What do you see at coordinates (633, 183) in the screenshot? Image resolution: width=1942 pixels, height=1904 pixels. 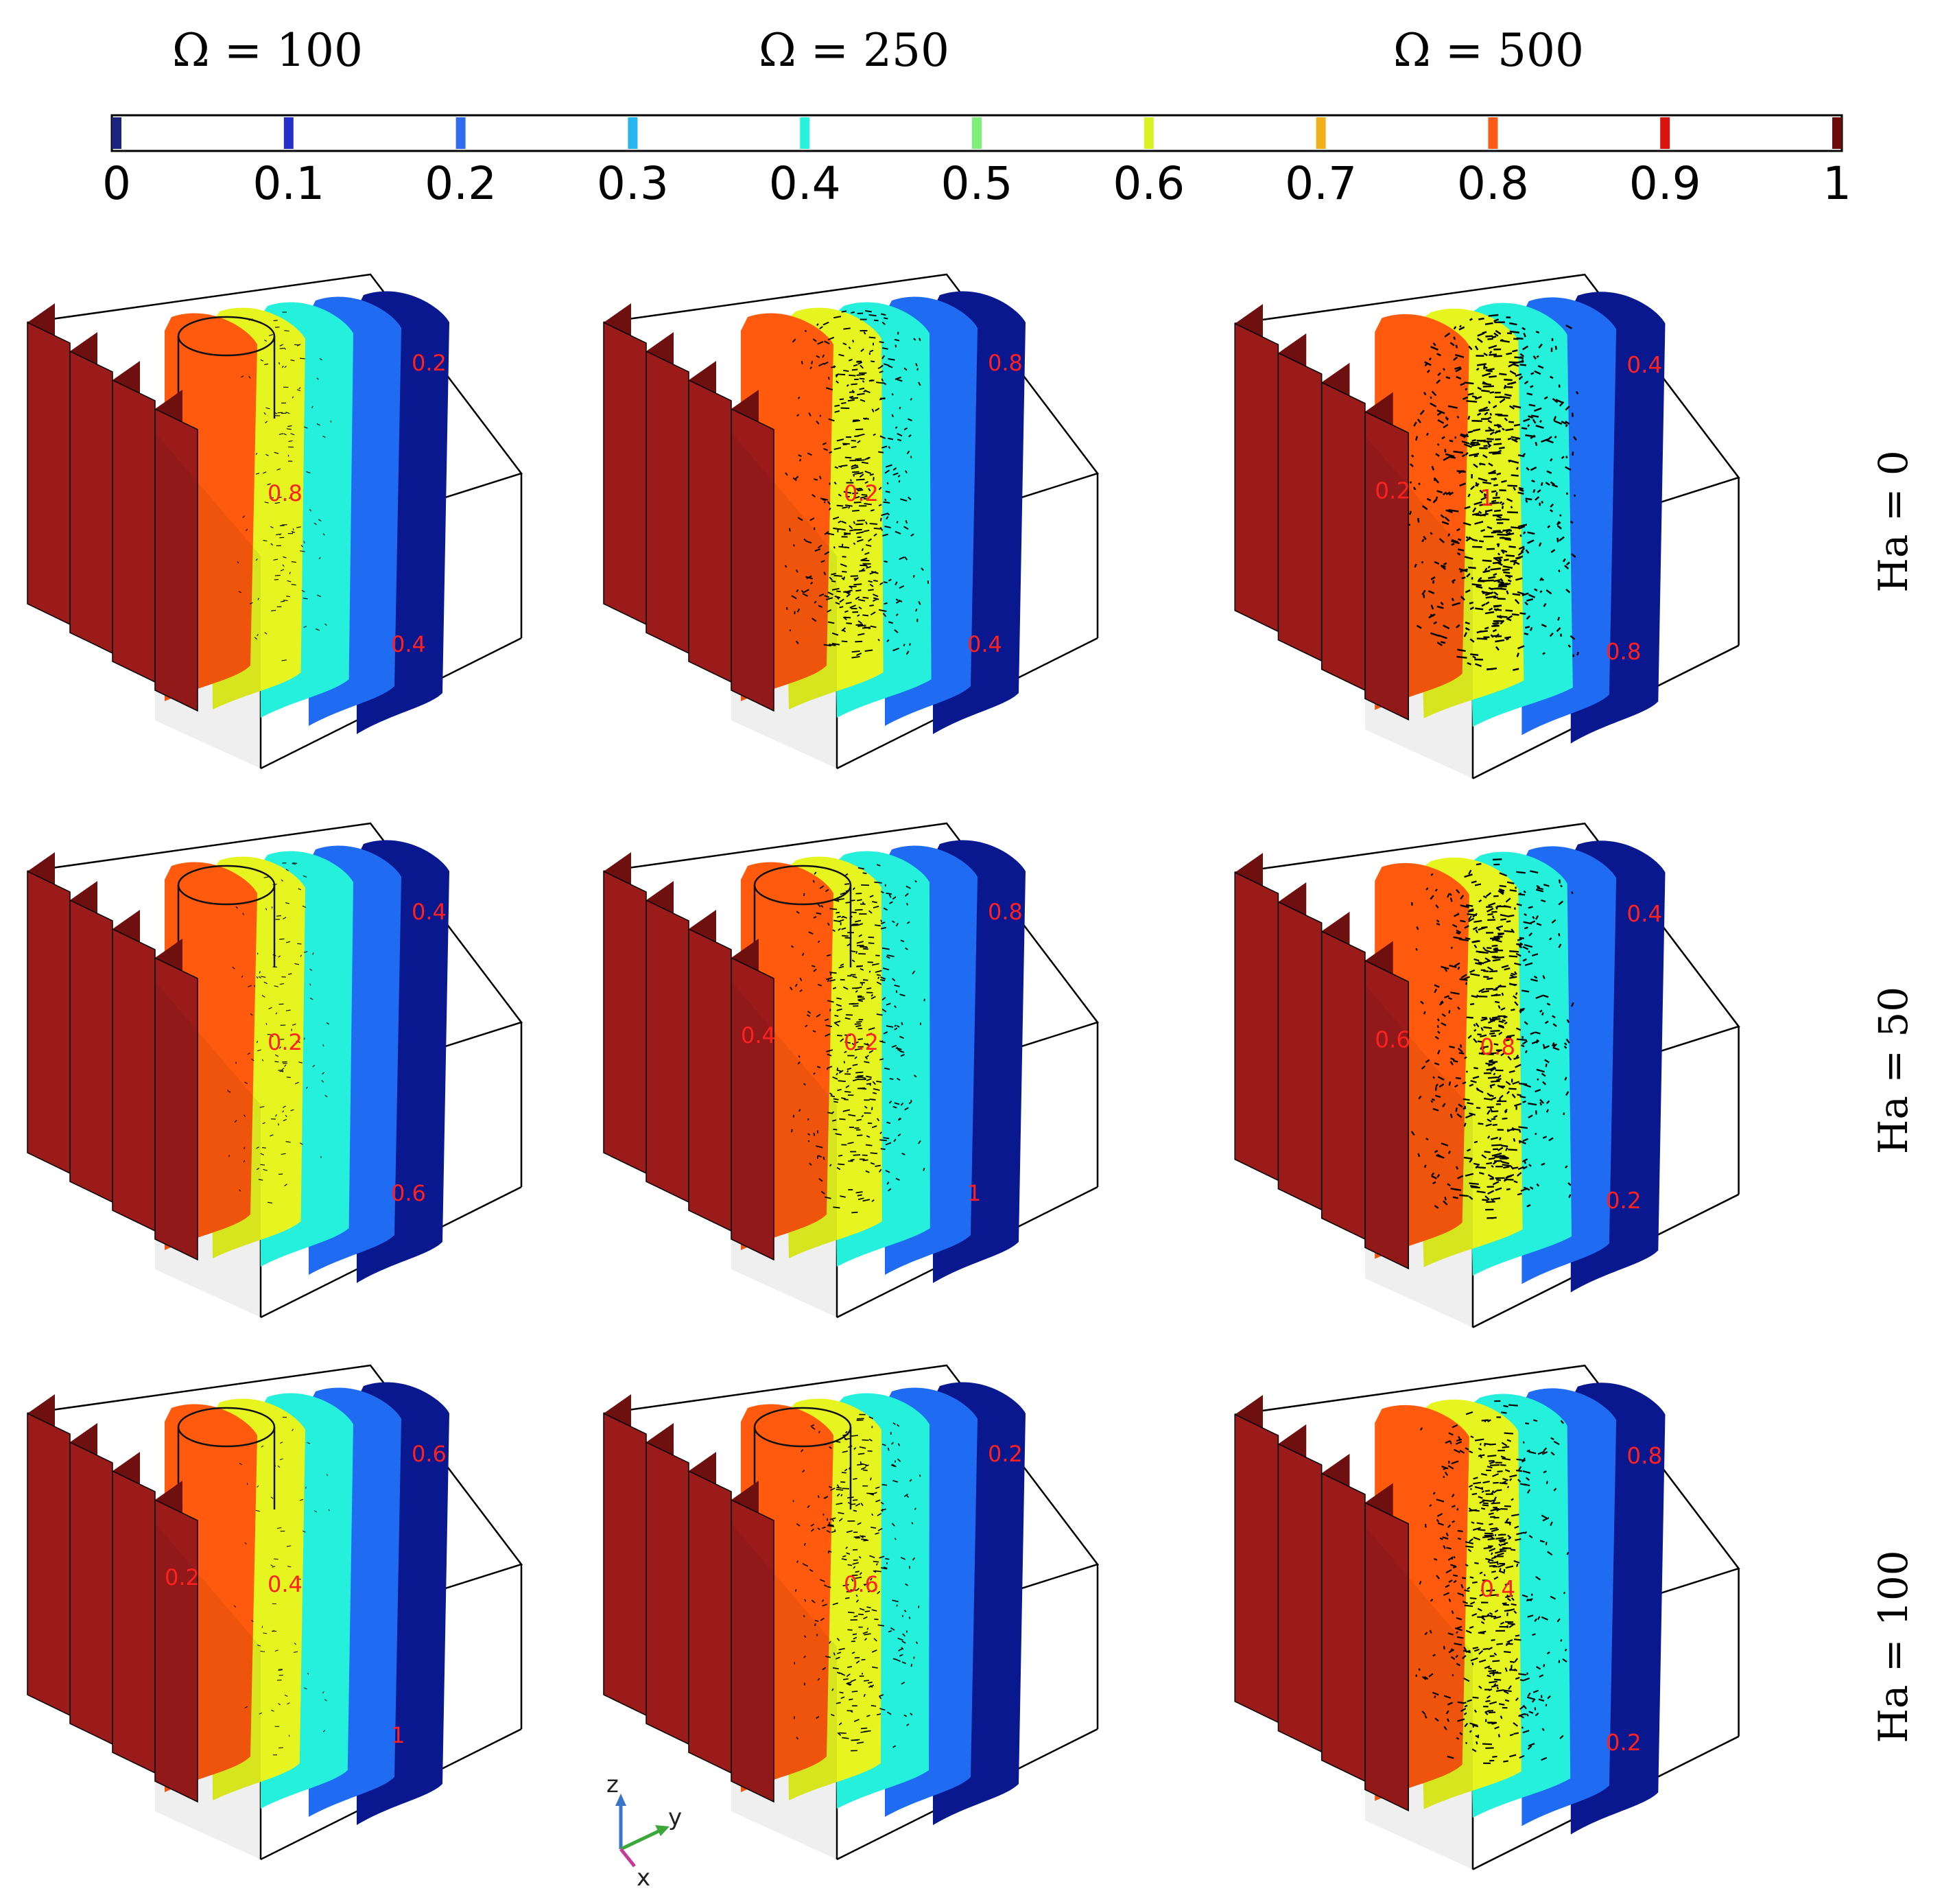 I see `colorbar-tick-label: 0.3` at bounding box center [633, 183].